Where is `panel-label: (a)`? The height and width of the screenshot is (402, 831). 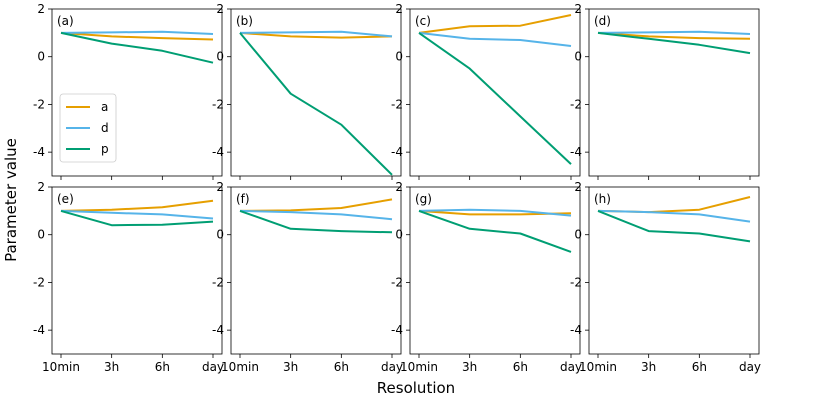 panel-label: (a) is located at coordinates (65, 21).